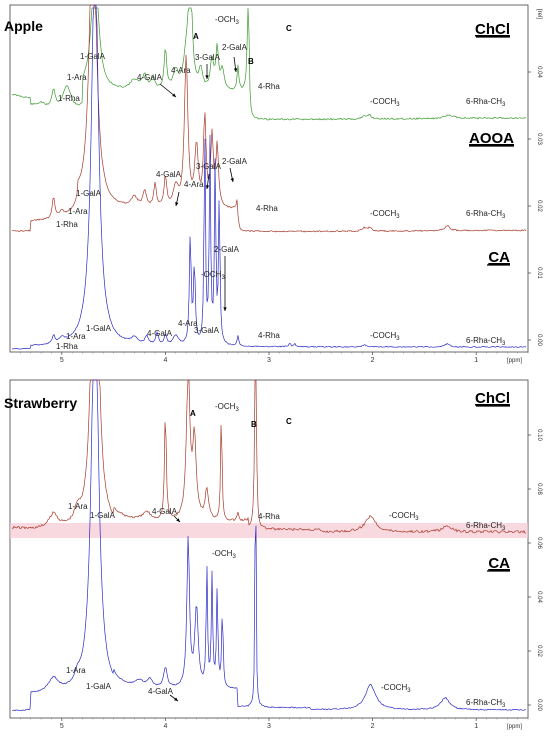 This screenshot has width=550, height=749. I want to click on apple-x-tick-label: 3, so click(269, 360).